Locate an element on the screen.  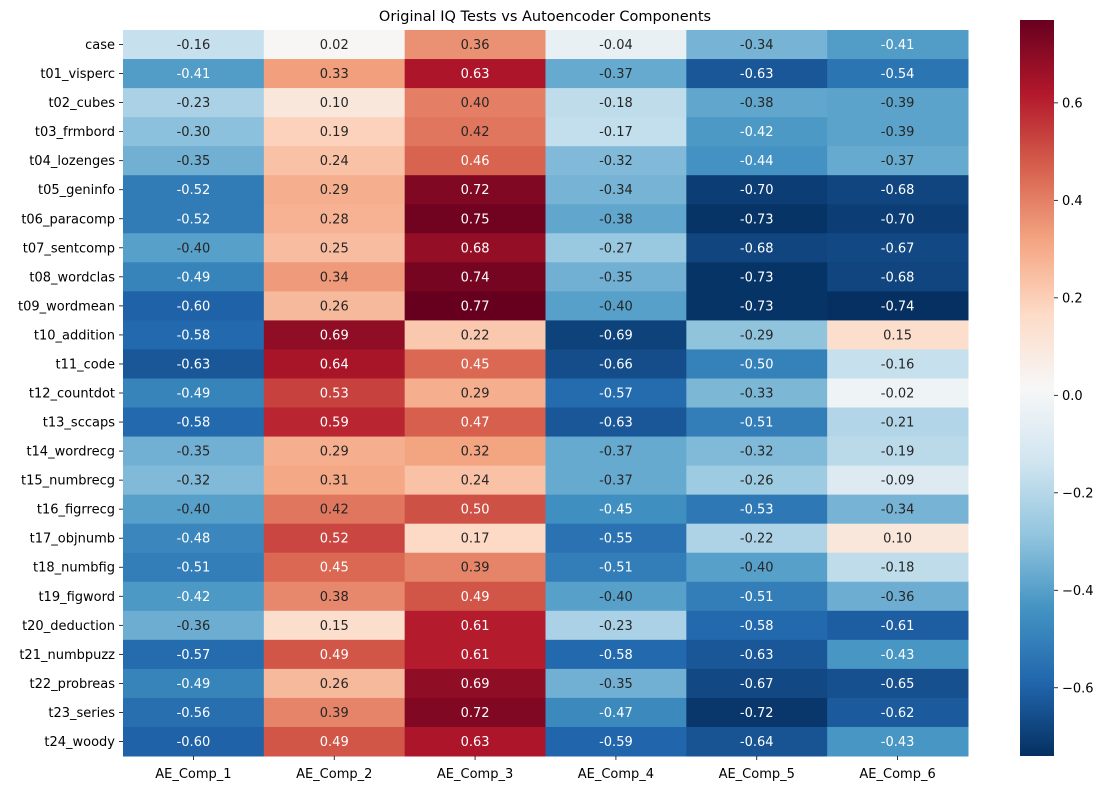
cell-value-label: -0.16 is located at coordinates (898, 364).